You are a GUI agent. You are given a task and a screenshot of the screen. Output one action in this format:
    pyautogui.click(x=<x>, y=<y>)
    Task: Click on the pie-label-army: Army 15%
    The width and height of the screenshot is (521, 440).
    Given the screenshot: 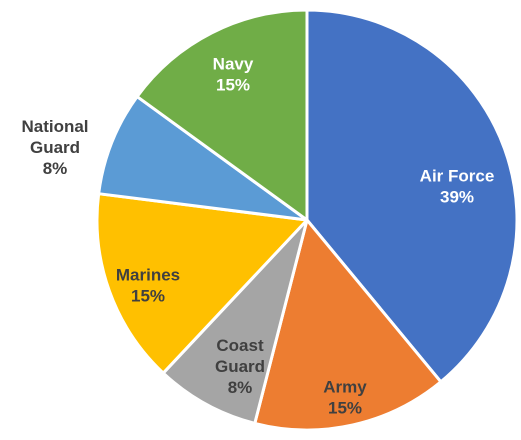 What is the action you would take?
    pyautogui.click(x=345, y=398)
    